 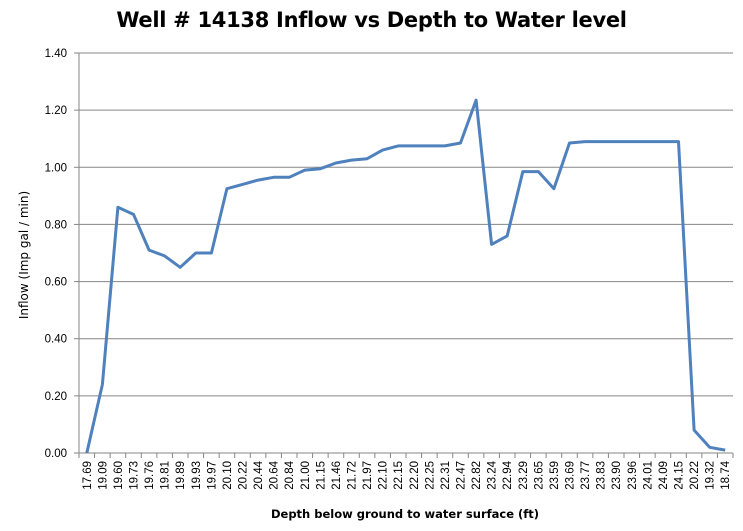 What do you see at coordinates (56, 54) in the screenshot?
I see `y-tick-label: 1.40` at bounding box center [56, 54].